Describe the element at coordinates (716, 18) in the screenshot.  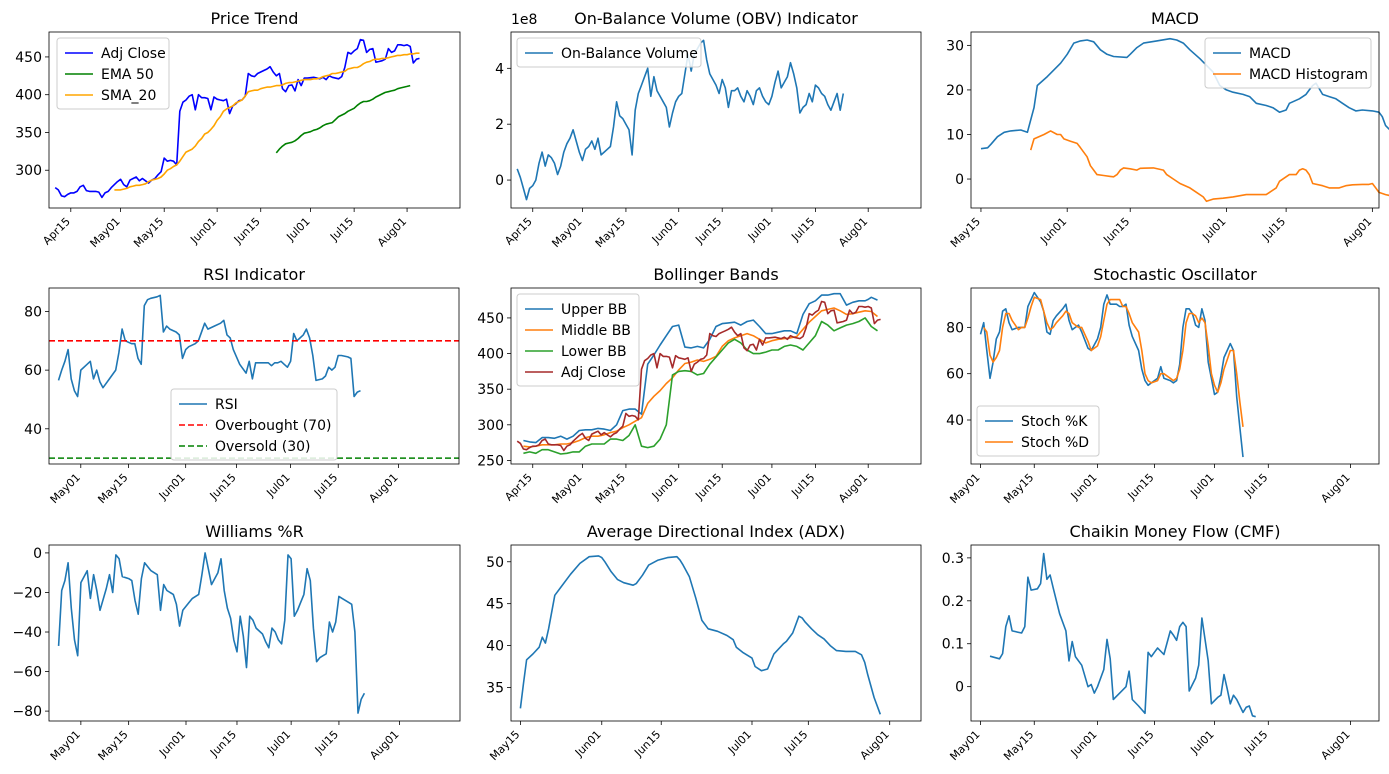
I see `chart-title: On-Balance Volume (OBV) Indicator` at that location.